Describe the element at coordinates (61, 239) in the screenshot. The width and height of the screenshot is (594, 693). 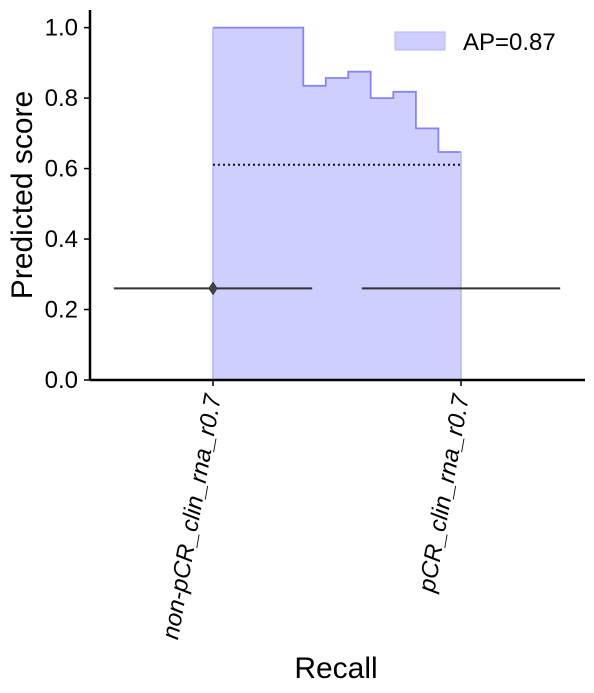
I see `y-tick-label: 0.4` at that location.